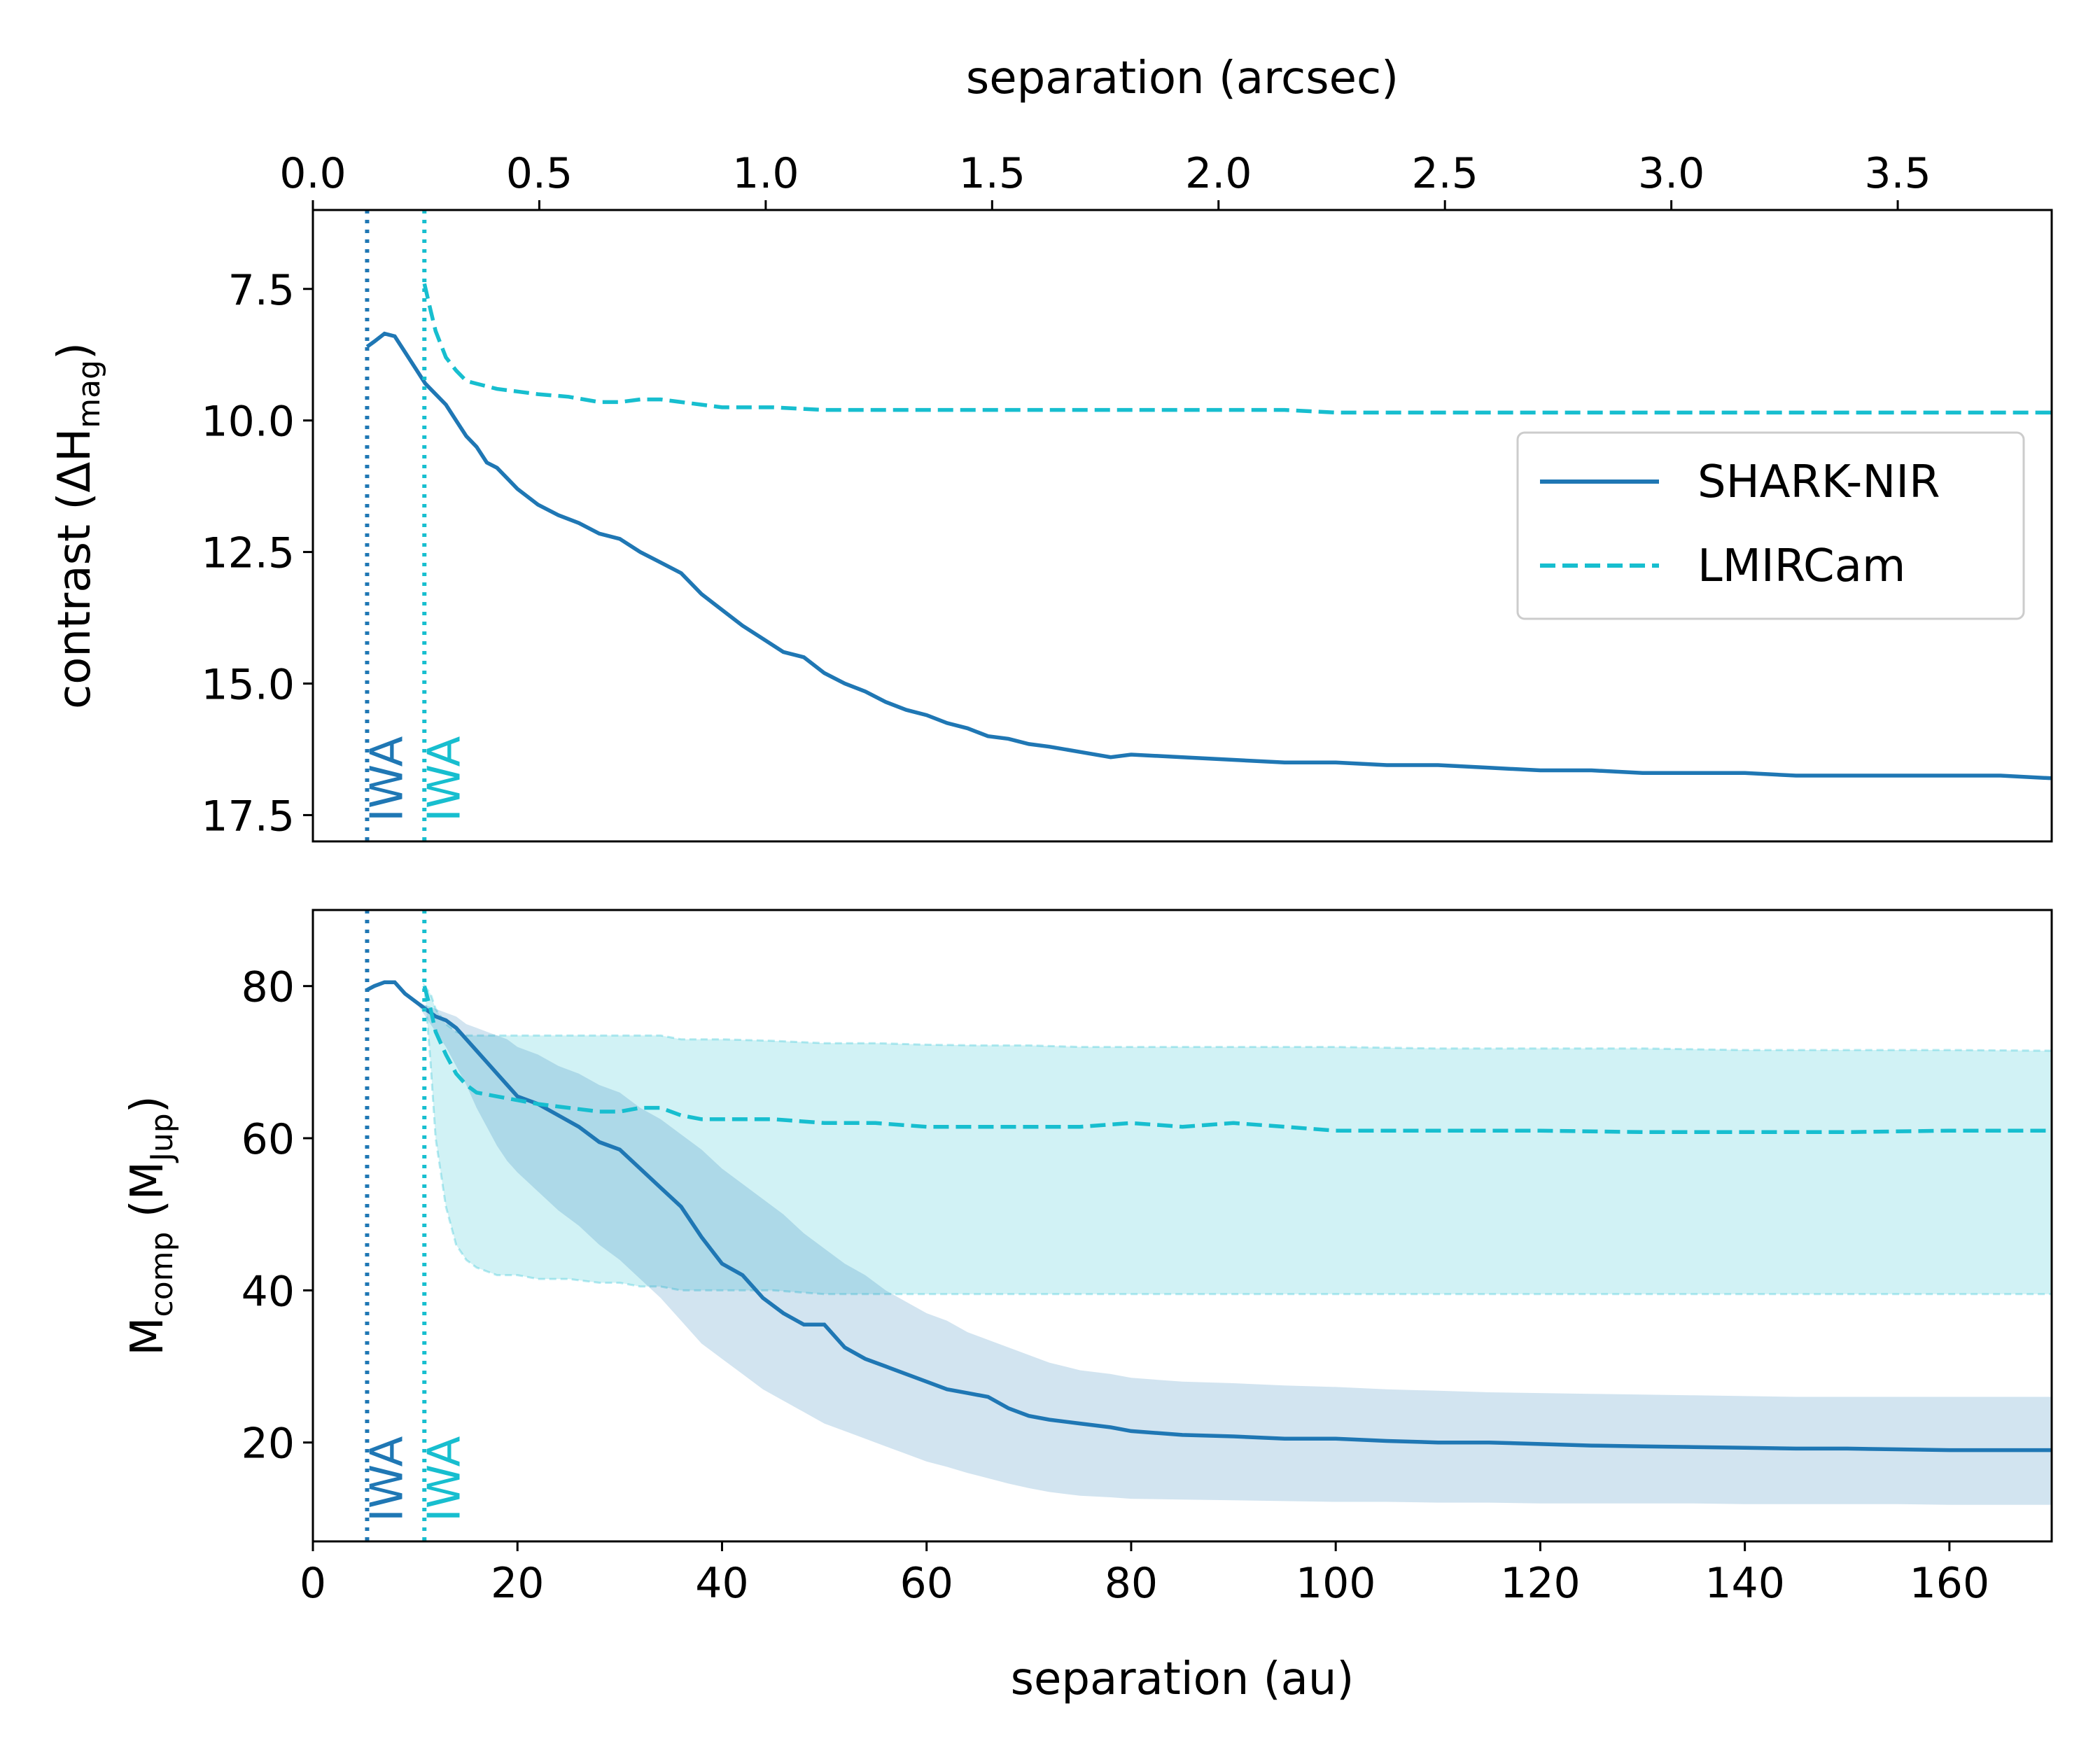  Describe the element at coordinates (1218, 173) in the screenshot. I see `arcsec-xtick-label: 2.0` at that location.